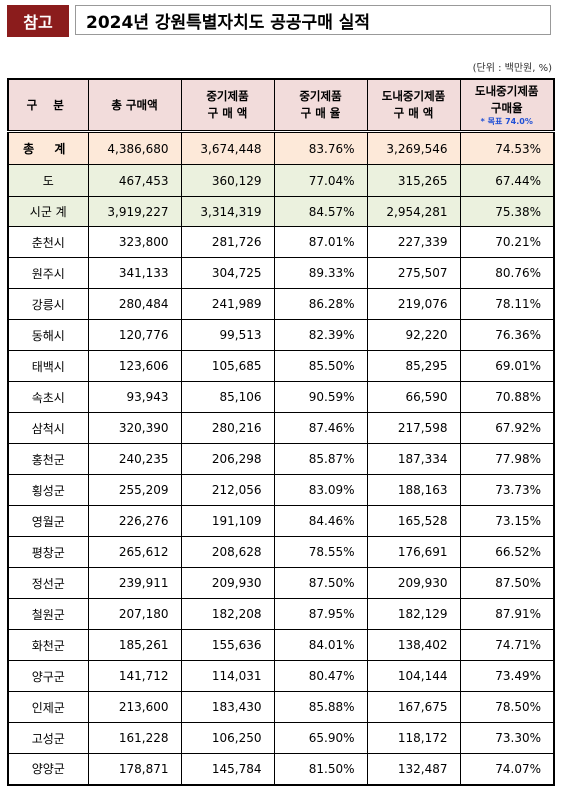 The height and width of the screenshot is (791, 562). I want to click on cell: 73.49%, so click(507, 676).